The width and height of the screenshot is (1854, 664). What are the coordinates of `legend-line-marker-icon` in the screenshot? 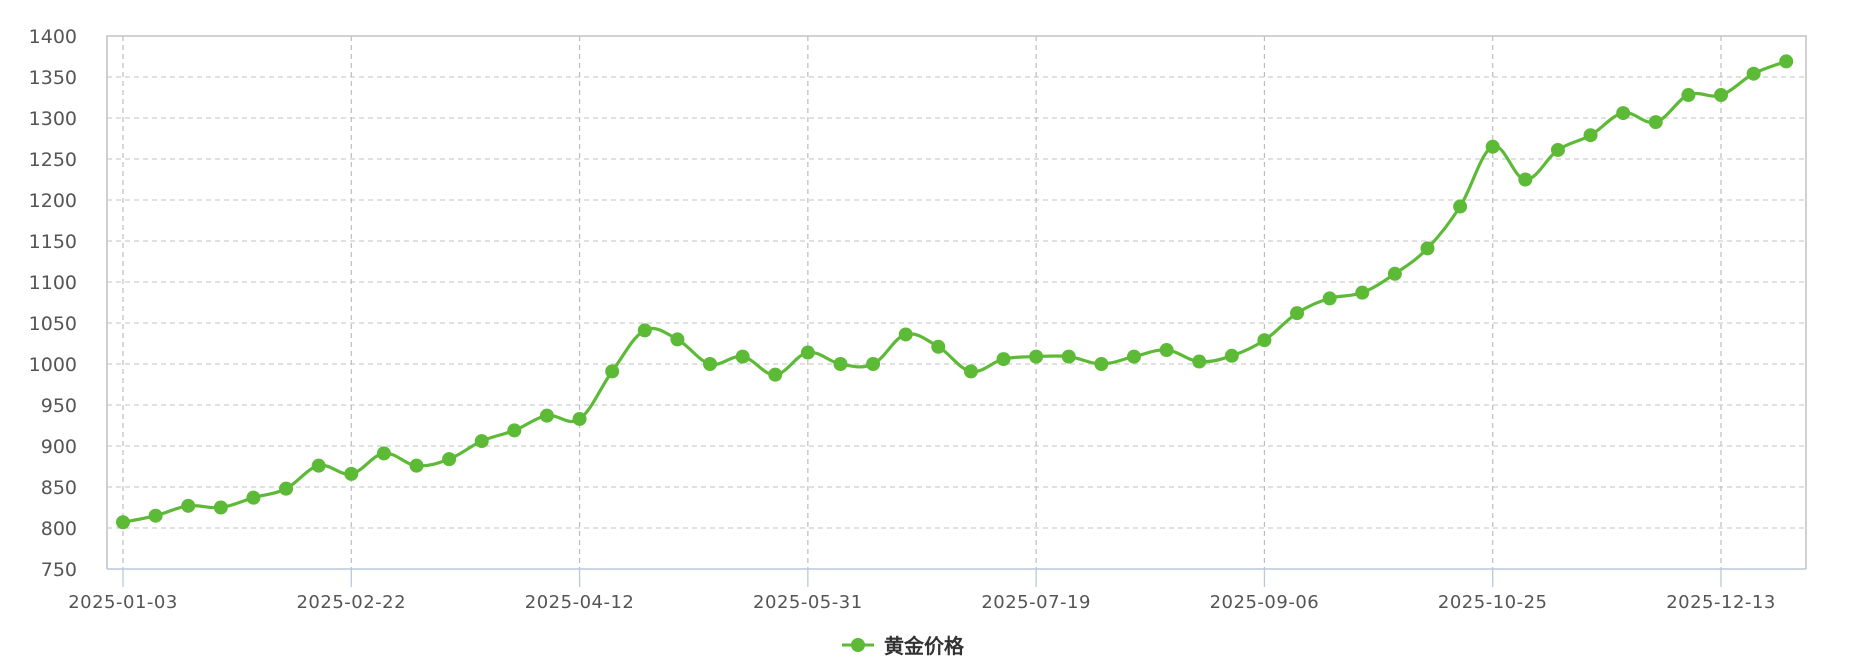 It's located at (858, 644).